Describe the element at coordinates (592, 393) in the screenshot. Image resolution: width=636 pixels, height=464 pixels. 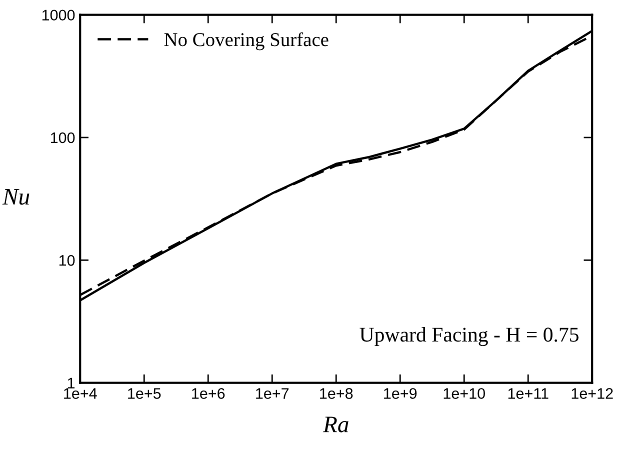
I see `x-tick-label: 1e+12` at that location.